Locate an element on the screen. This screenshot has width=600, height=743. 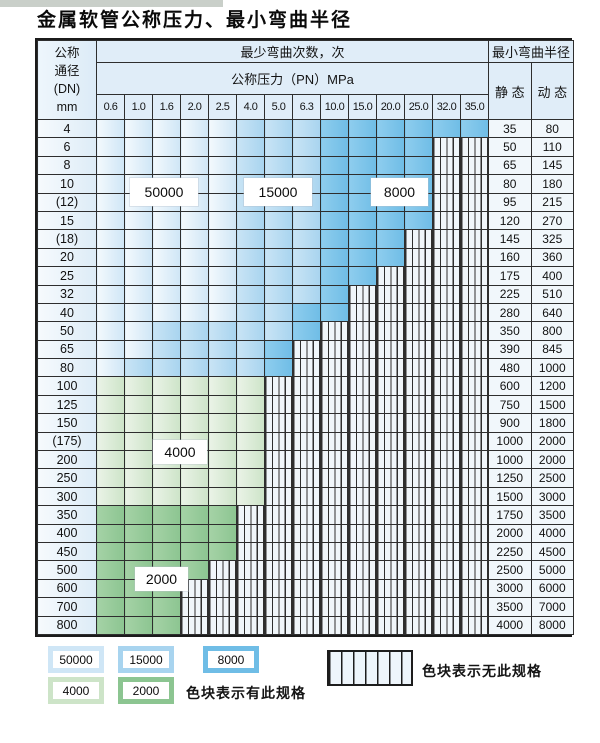
corner-line-2: 通径 is located at coordinates (67, 71).